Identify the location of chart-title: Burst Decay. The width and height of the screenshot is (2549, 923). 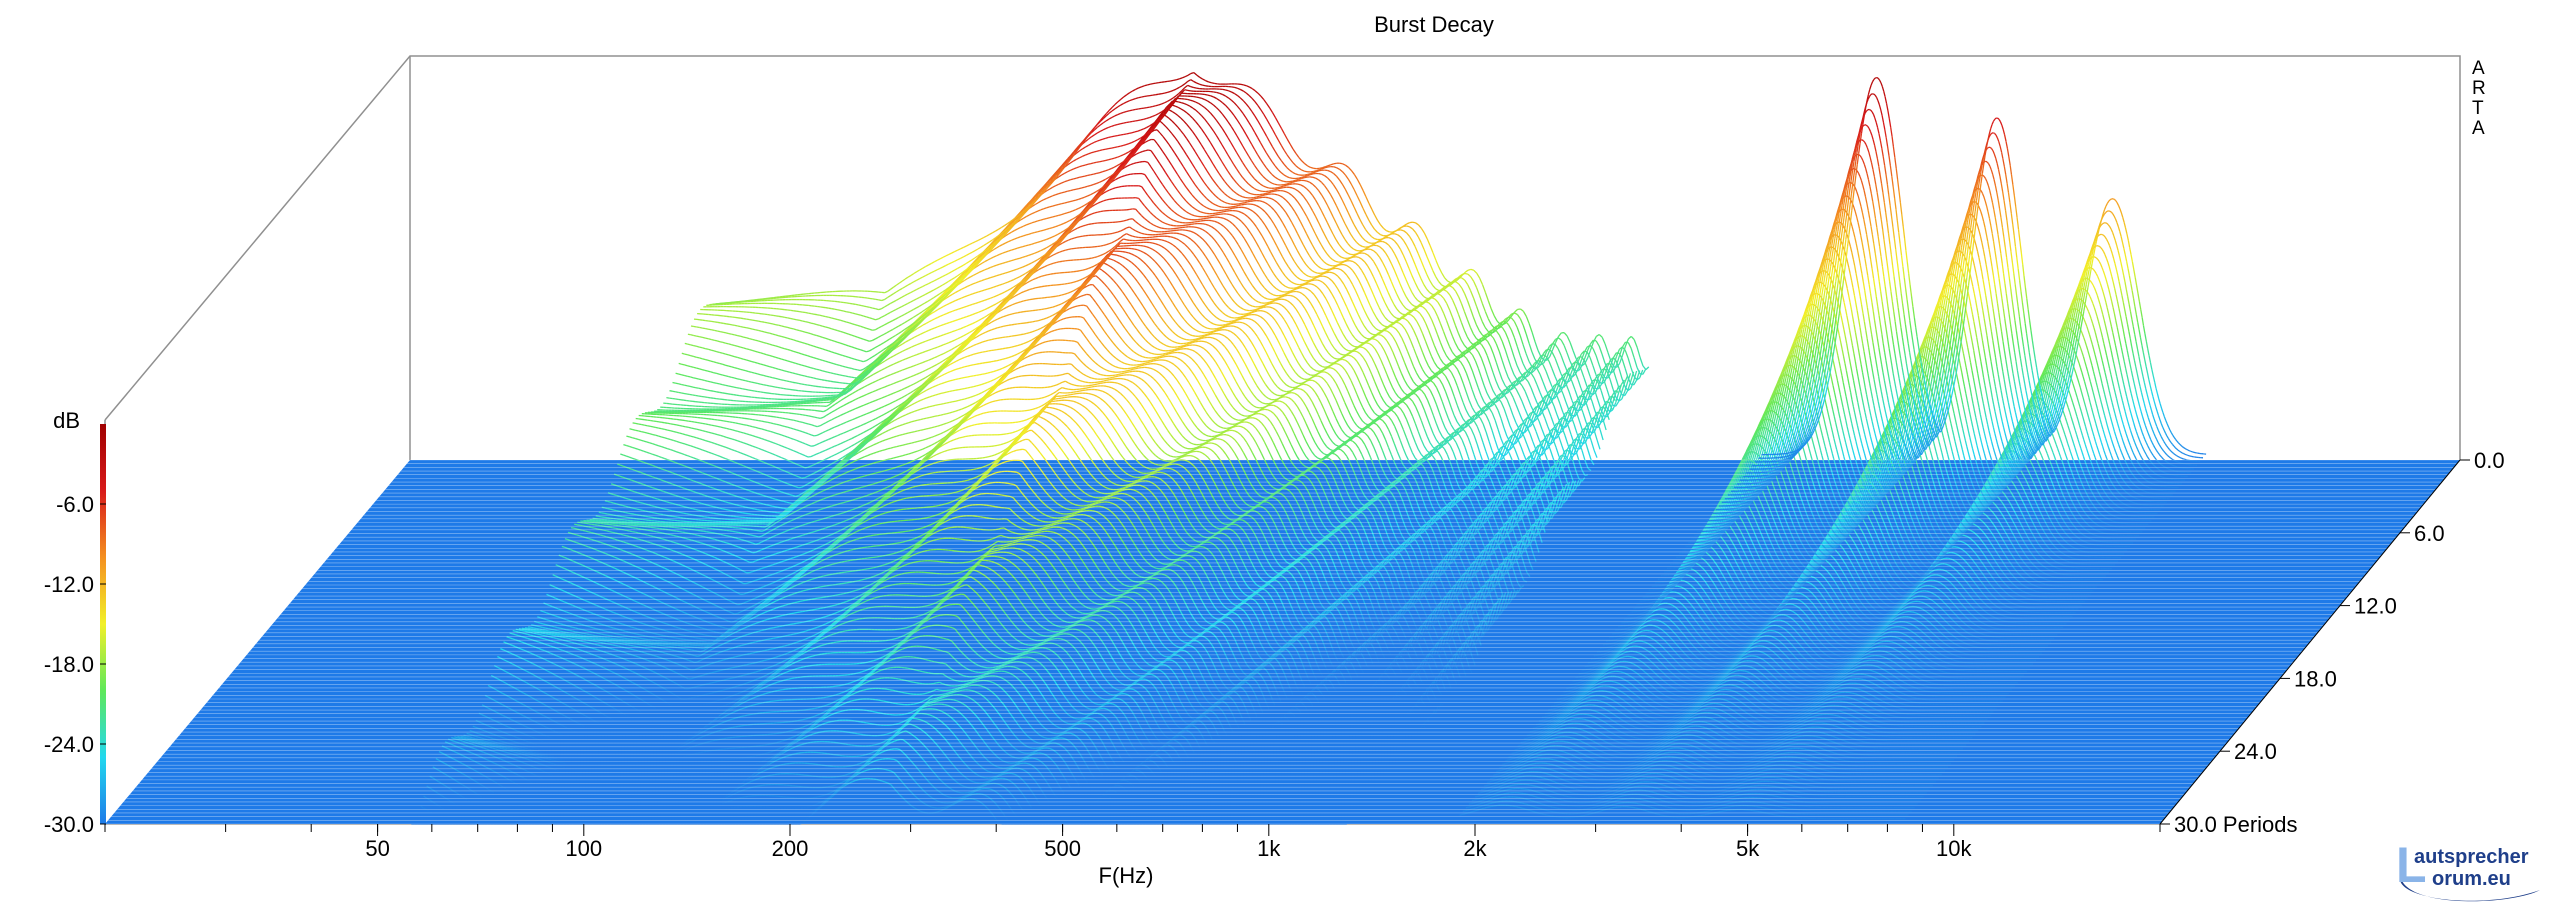
(1434, 24).